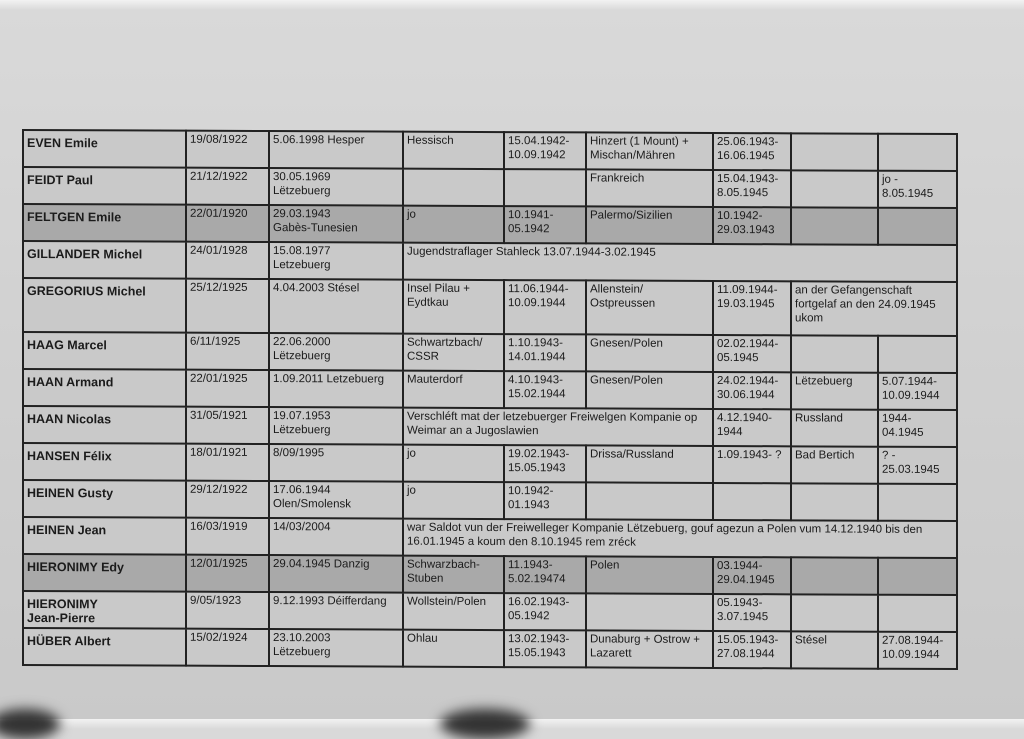  What do you see at coordinates (649, 188) in the screenshot?
I see `table-cell: Frankreich` at bounding box center [649, 188].